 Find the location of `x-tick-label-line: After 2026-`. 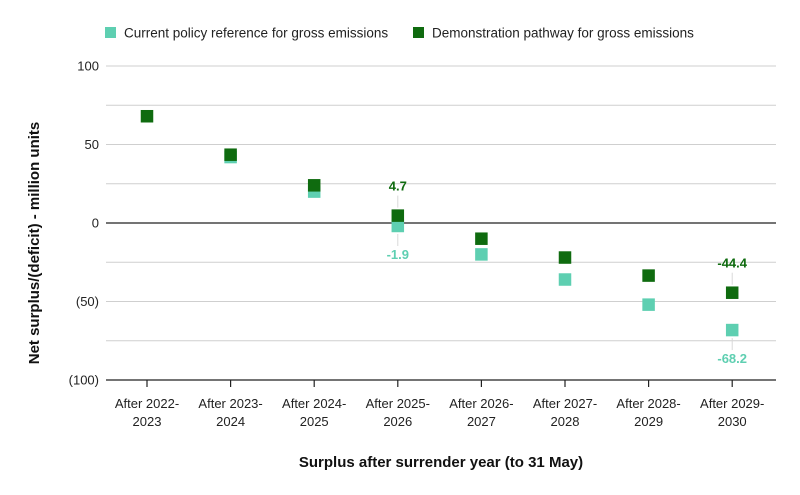

x-tick-label-line: After 2026- is located at coordinates (481, 403).